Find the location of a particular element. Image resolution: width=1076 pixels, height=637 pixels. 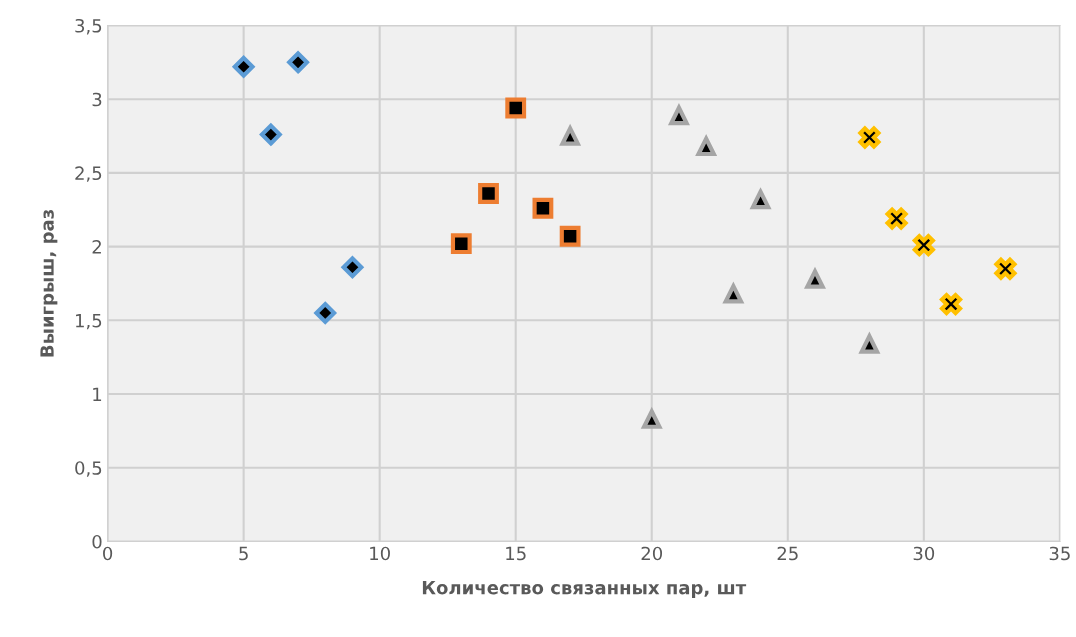

y-tick-label: 2 is located at coordinates (96, 247).